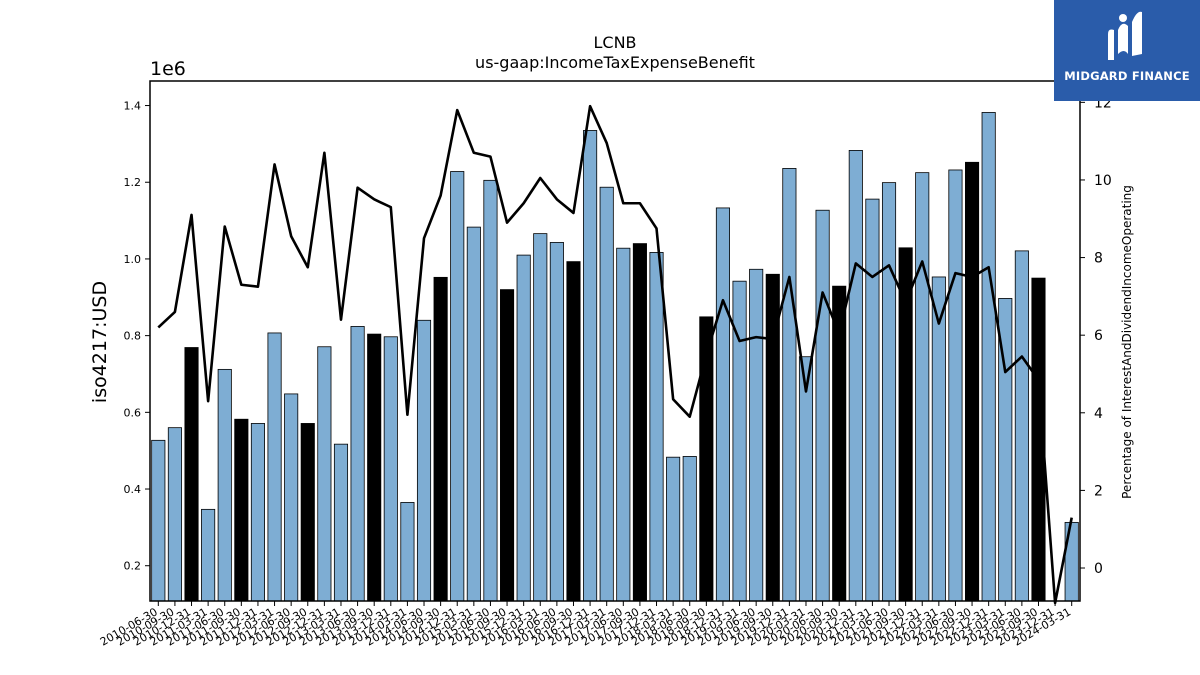 The height and width of the screenshot is (675, 1200). I want to click on y-tick-label: 0.6, so click(133, 412).